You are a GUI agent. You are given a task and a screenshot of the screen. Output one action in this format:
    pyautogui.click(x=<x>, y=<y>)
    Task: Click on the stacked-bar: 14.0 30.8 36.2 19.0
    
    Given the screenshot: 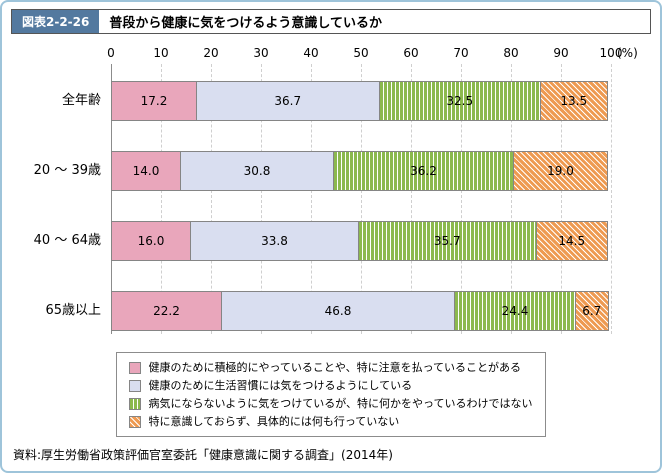 What is the action you would take?
    pyautogui.click(x=361, y=171)
    